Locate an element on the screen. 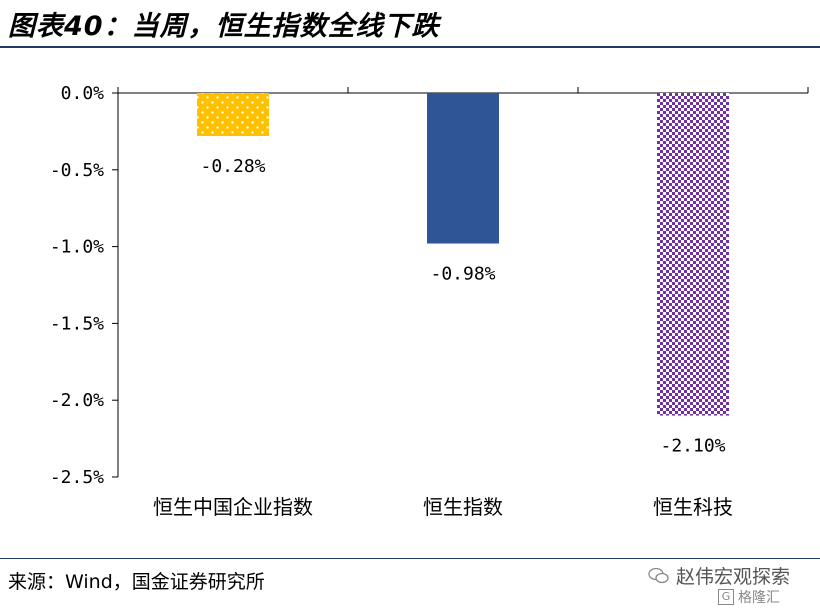 The height and width of the screenshot is (608, 820). watermark-secondary-text: 格隆汇 is located at coordinates (759, 598).